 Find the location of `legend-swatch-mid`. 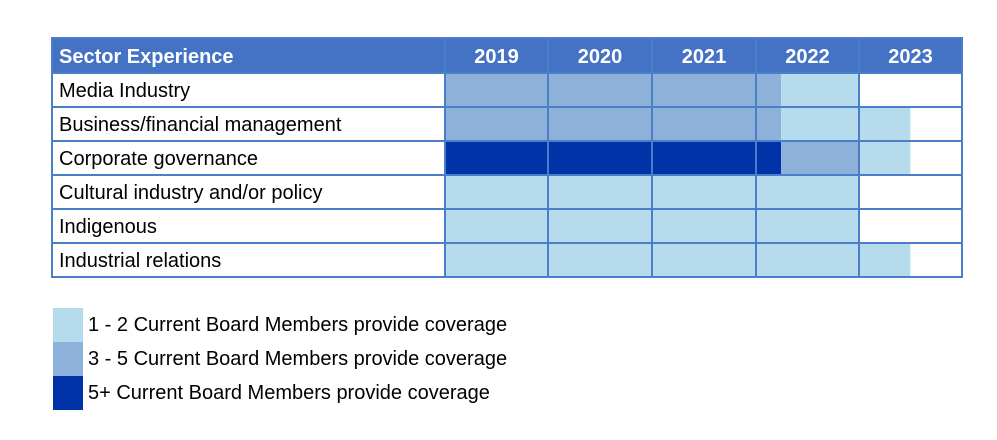

legend-swatch-mid is located at coordinates (68, 359).